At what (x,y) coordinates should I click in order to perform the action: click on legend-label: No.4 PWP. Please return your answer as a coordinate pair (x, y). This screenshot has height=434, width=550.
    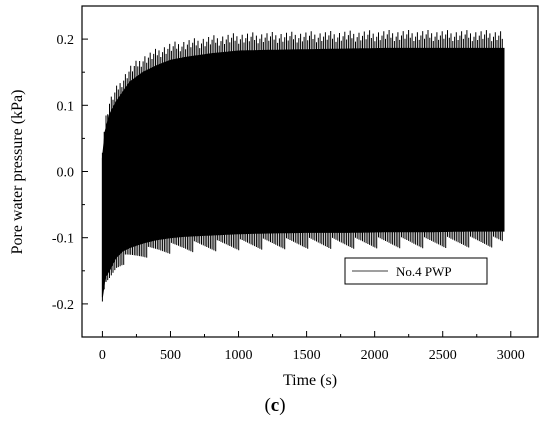
    Looking at the image, I should click on (424, 271).